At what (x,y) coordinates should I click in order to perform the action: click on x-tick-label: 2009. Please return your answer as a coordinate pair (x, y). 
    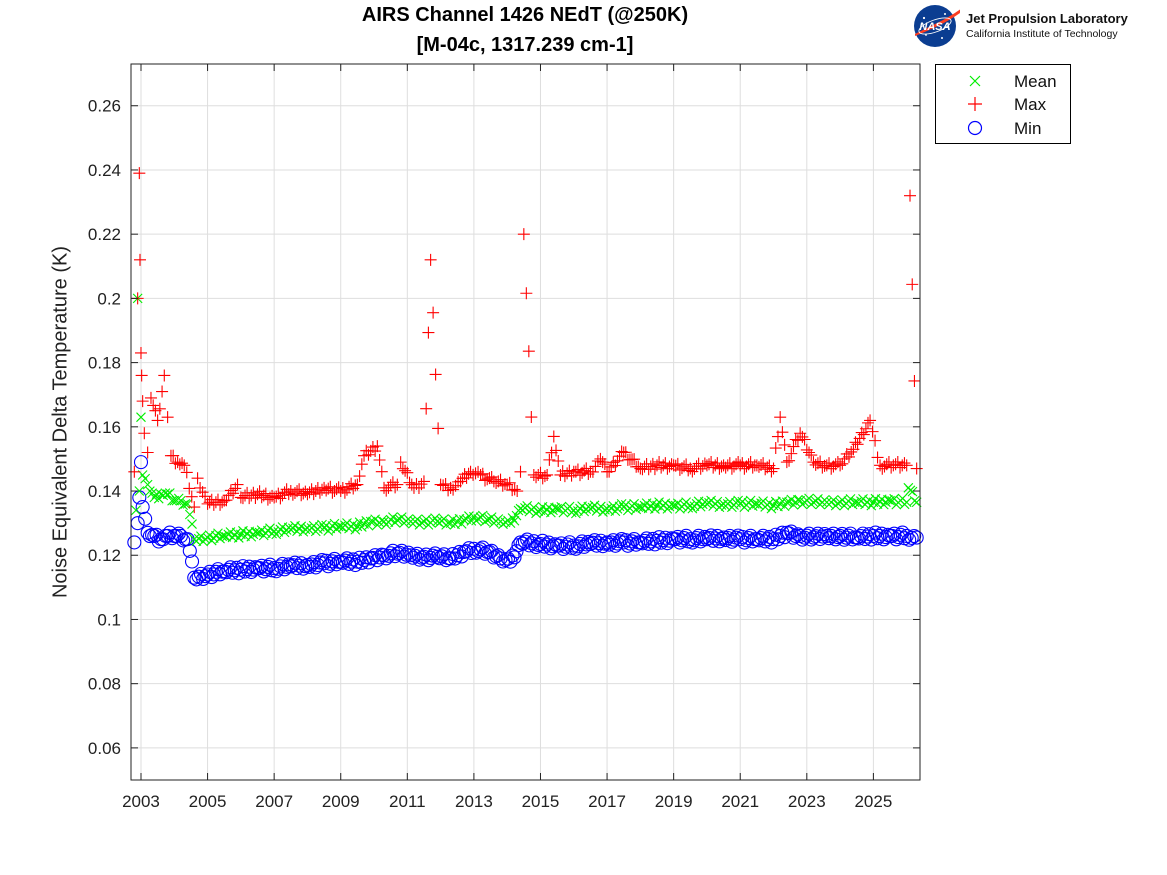
    Looking at the image, I should click on (341, 801).